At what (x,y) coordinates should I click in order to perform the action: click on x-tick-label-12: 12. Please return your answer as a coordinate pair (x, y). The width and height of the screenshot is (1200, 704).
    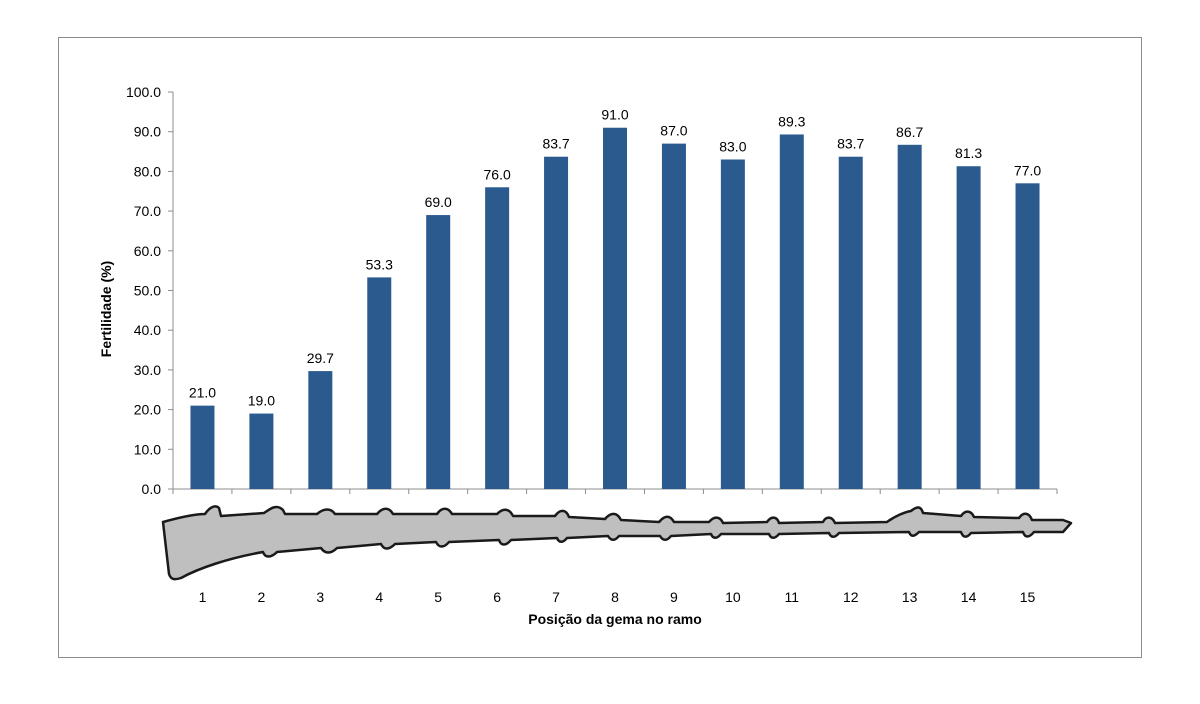
    Looking at the image, I should click on (851, 597).